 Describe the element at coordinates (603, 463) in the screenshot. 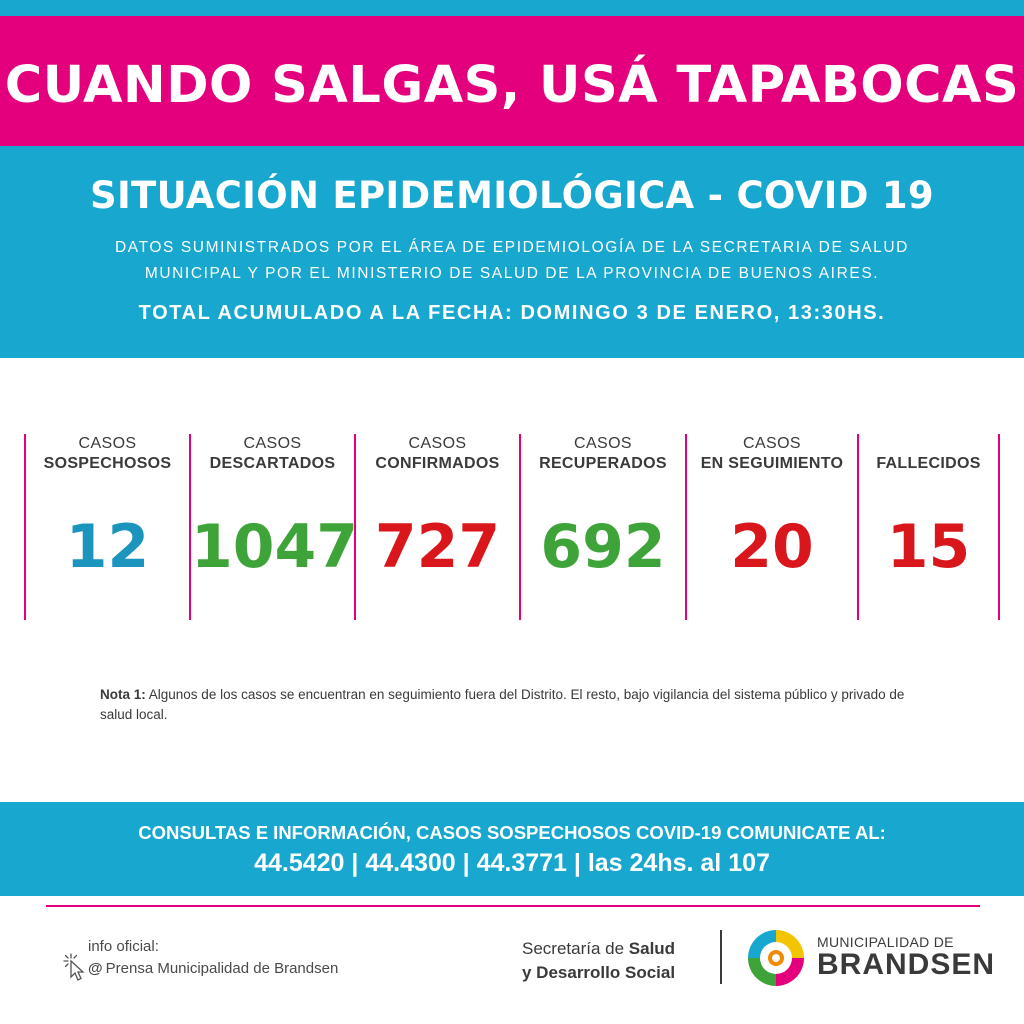

I see `stat-label-line2: RECUPERADOS` at that location.